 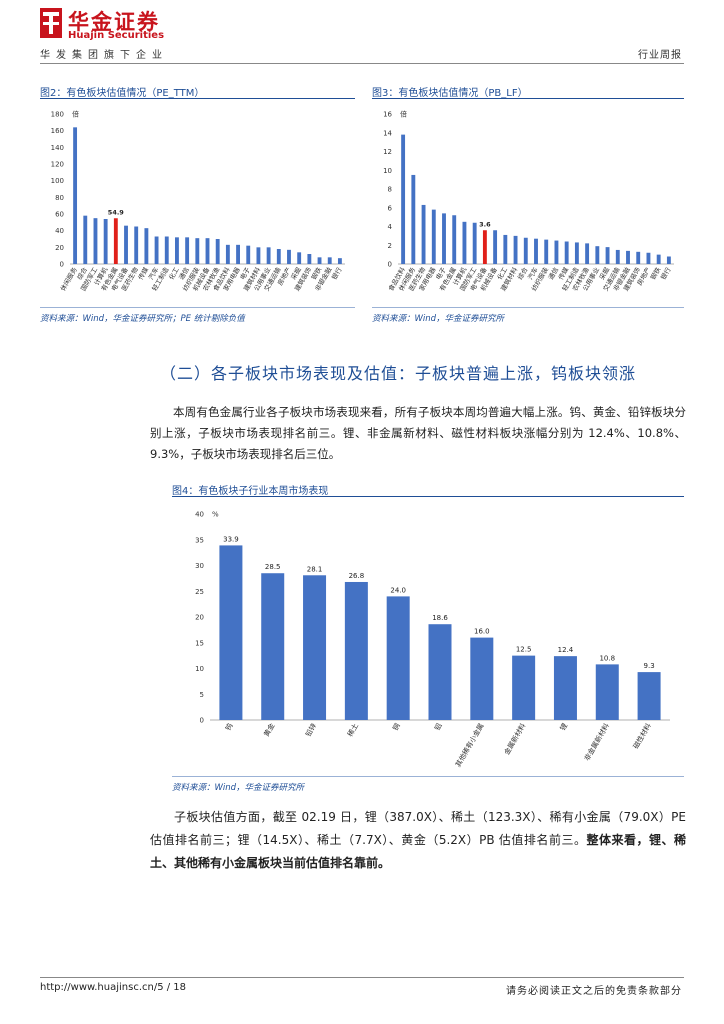 What do you see at coordinates (142, 319) in the screenshot?
I see `figure2-source: 资料来源：Wind，华金证券研究所；PE 统计剔除负值` at bounding box center [142, 319].